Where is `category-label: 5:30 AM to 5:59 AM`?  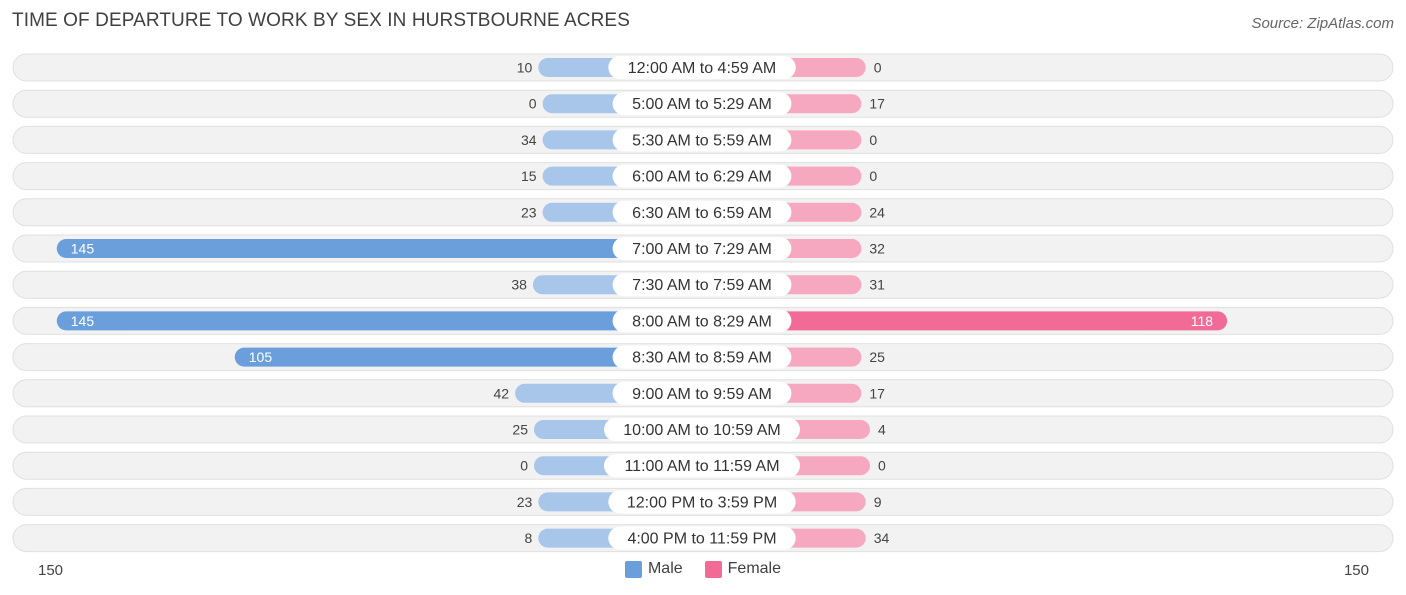
category-label: 5:30 AM to 5:59 AM is located at coordinates (702, 140).